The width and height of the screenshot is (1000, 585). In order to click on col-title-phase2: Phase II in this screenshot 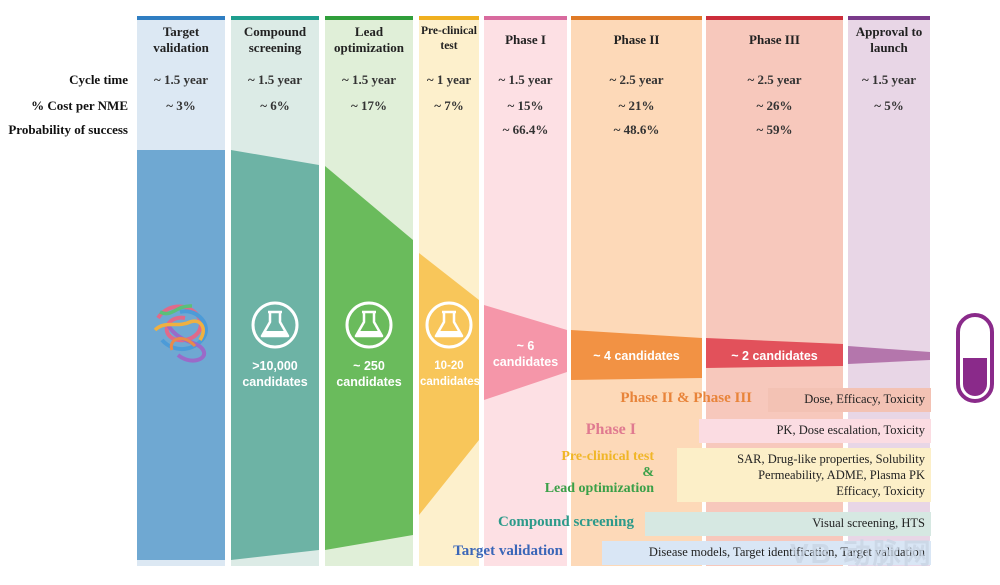, I will do `click(636, 39)`.